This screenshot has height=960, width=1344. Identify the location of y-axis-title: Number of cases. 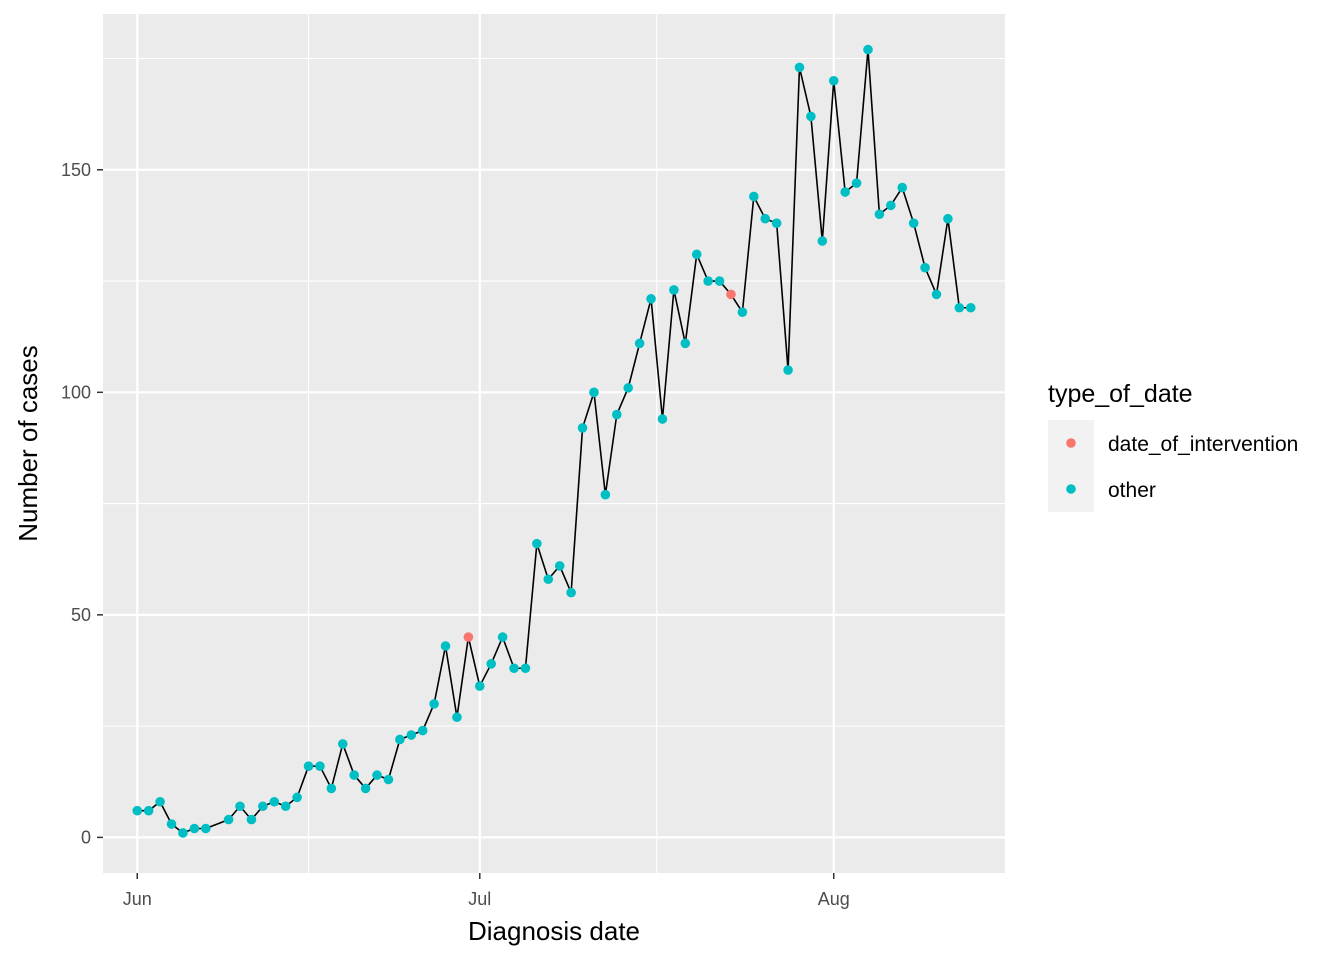
(28, 443).